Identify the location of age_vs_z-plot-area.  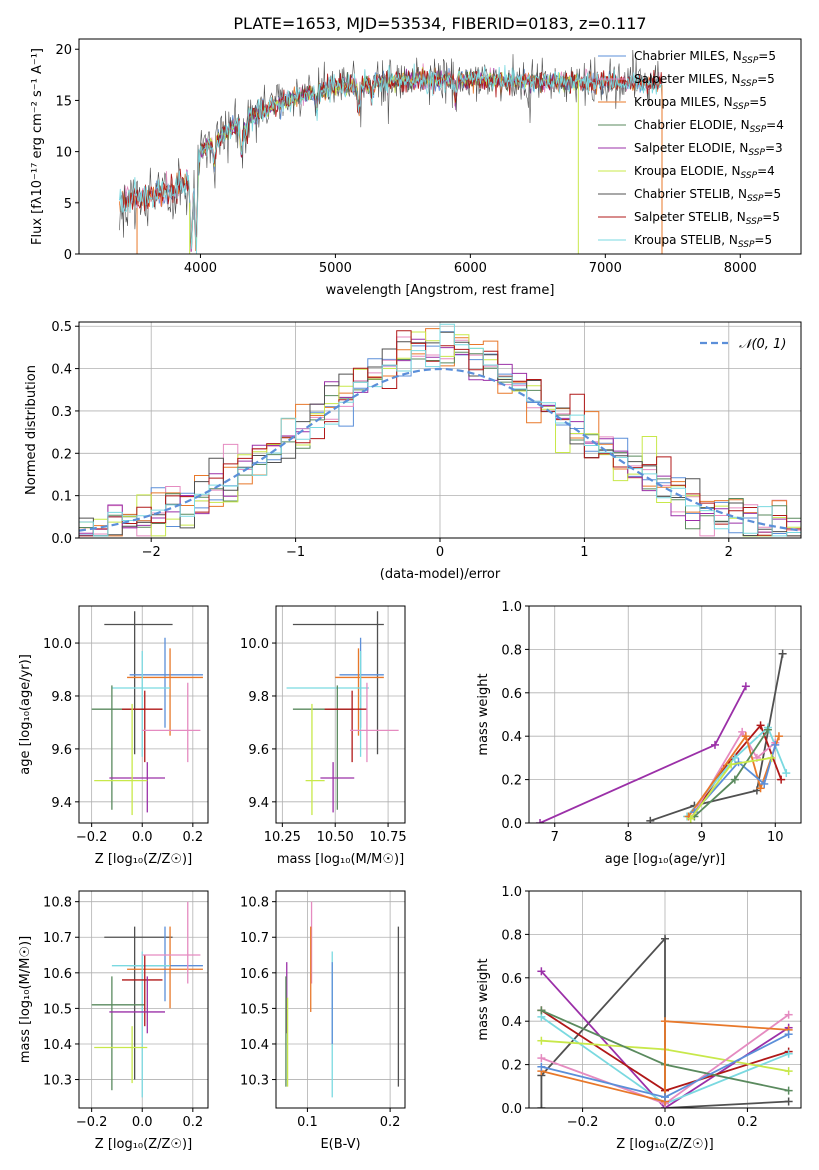
(147, 713).